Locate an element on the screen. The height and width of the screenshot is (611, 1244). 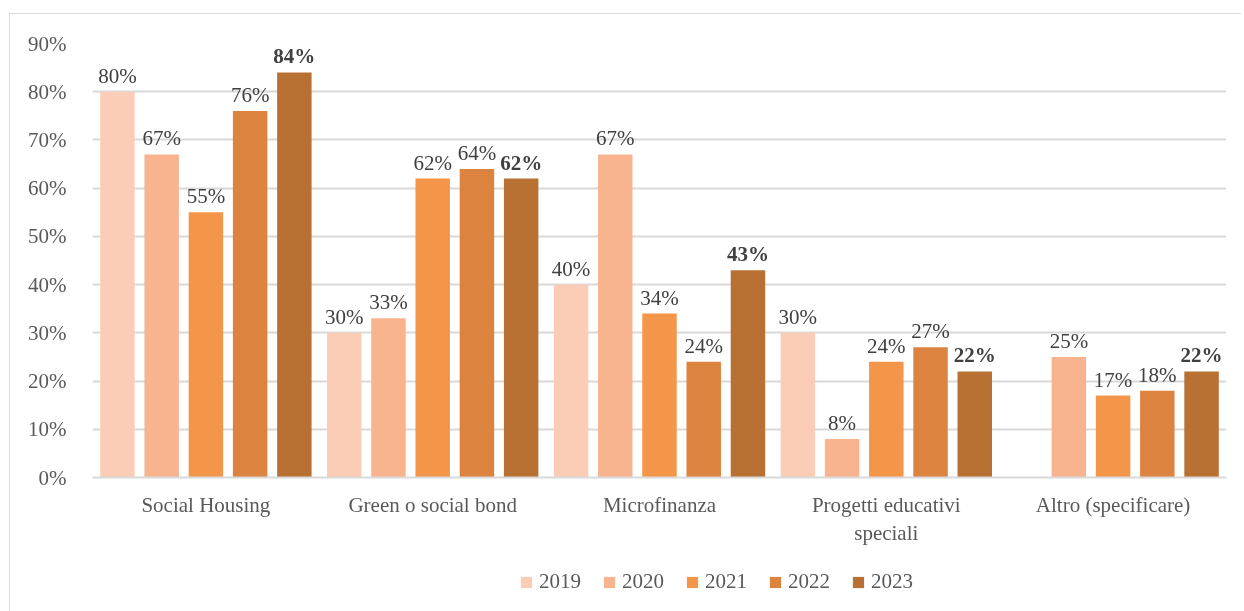
y-tick-label: 40% is located at coordinates (47, 284).